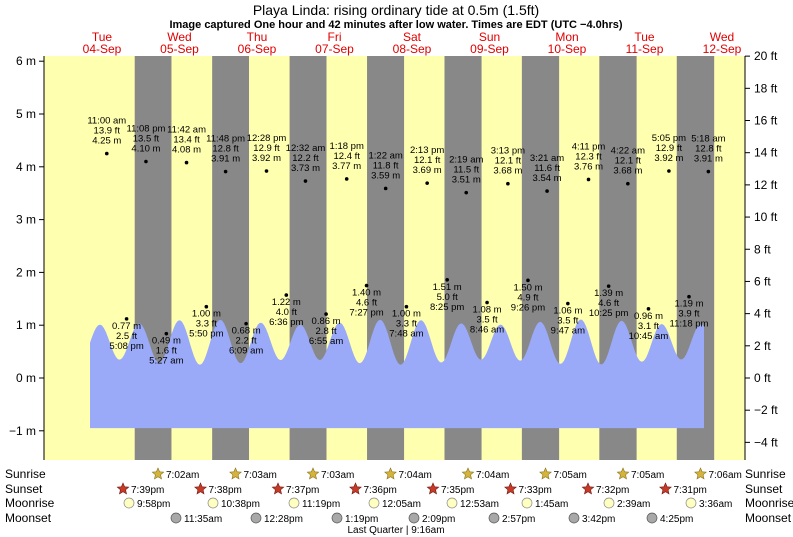 The height and width of the screenshot is (537, 793). Describe the element at coordinates (762, 281) in the screenshot. I see `right-axis-tick-label: 6 ft` at that location.